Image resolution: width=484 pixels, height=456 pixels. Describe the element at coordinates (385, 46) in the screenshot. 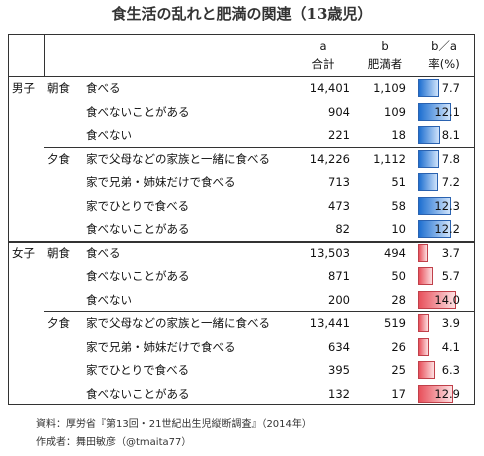

I see `header: b` at that location.